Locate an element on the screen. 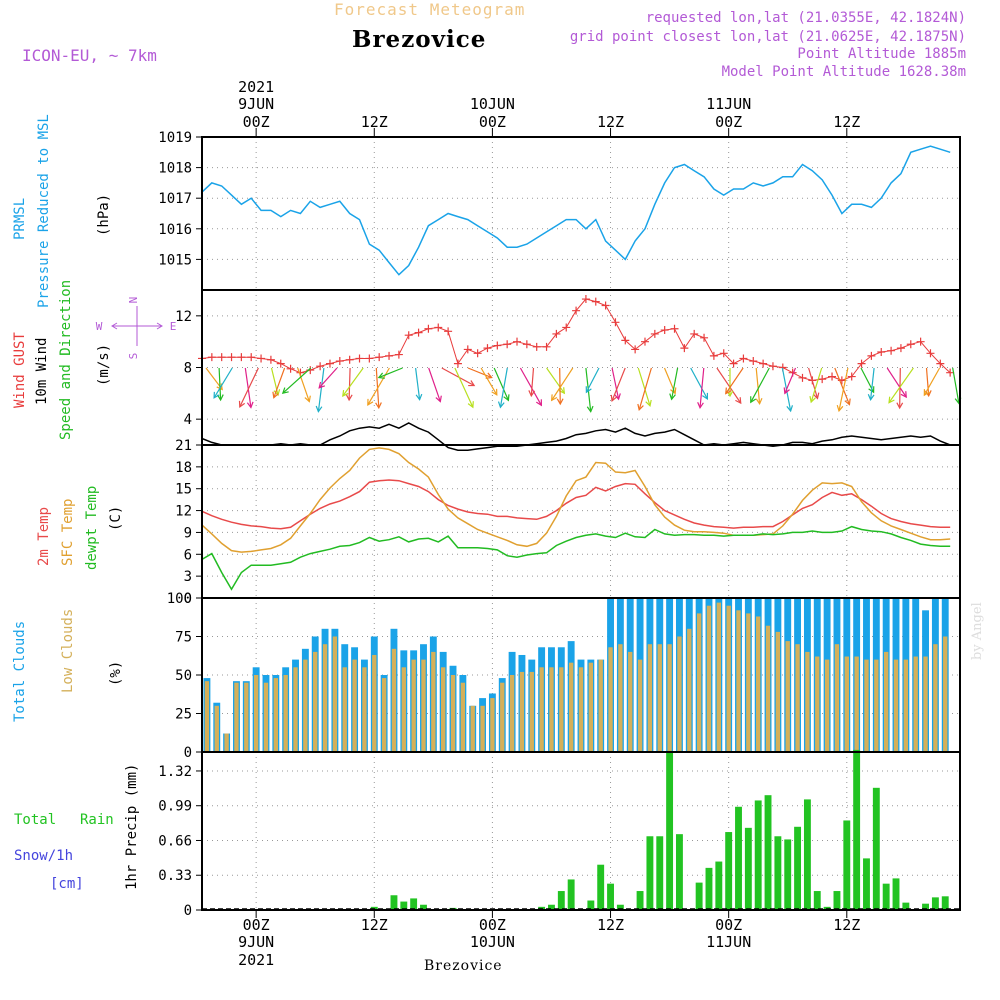 The image size is (1000, 1000). dewpt-temp-label: dewpt Temp is located at coordinates (92, 528).